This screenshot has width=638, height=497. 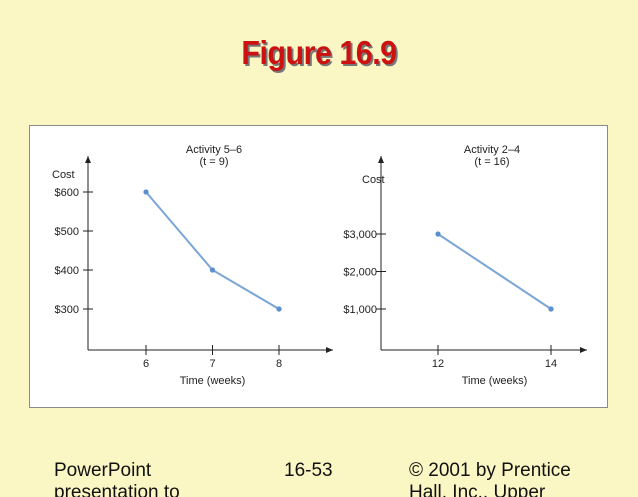 What do you see at coordinates (492, 150) in the screenshot?
I see `chart-title: Activity 2–4` at bounding box center [492, 150].